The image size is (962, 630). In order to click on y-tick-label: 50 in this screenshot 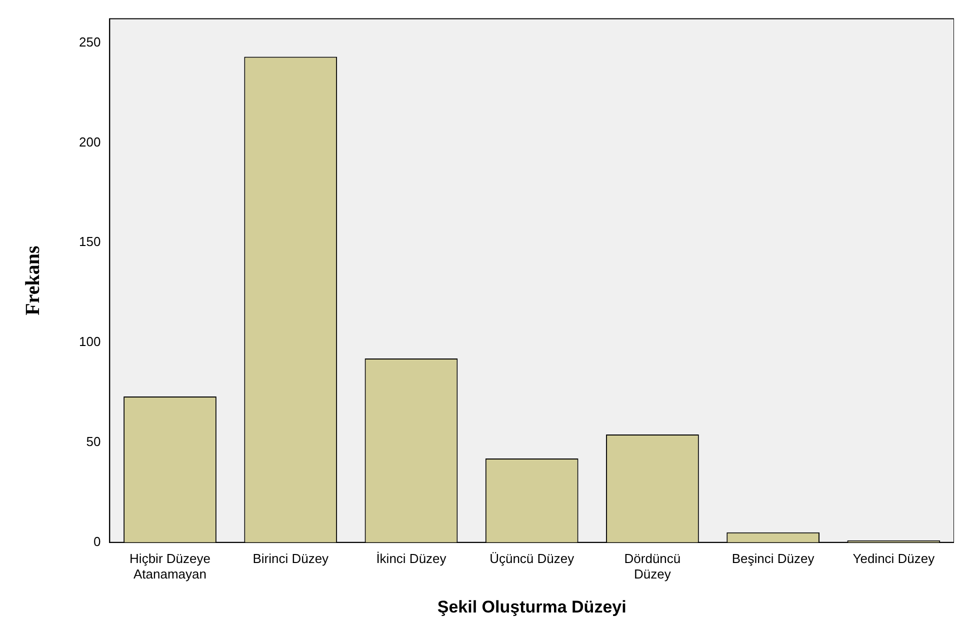, I will do `click(93, 442)`.